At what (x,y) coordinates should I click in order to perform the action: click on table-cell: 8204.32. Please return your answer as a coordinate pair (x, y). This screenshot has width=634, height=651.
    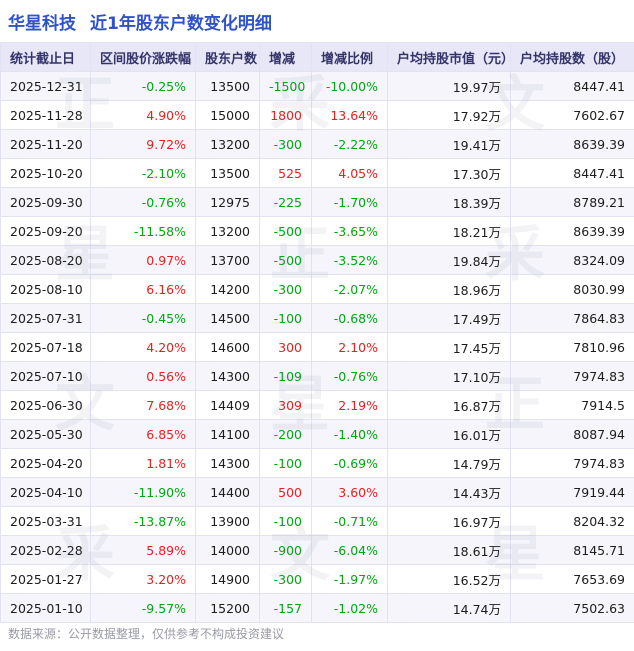
    Looking at the image, I should click on (572, 521).